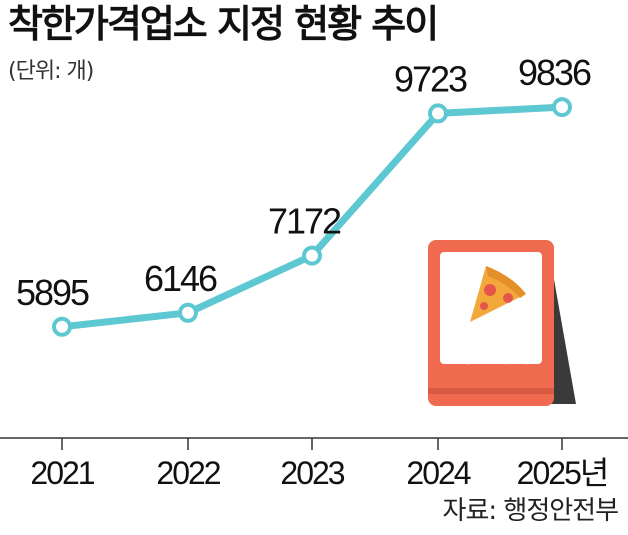  I want to click on x-axis-ticks, so click(312, 444).